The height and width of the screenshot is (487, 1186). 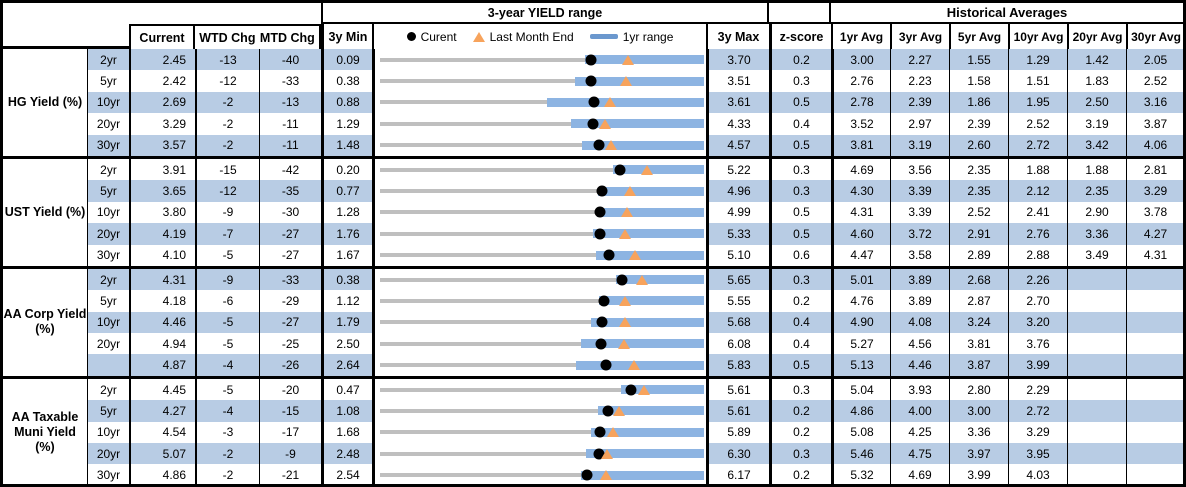 I want to click on cell-current: 4.31, so click(x=162, y=279).